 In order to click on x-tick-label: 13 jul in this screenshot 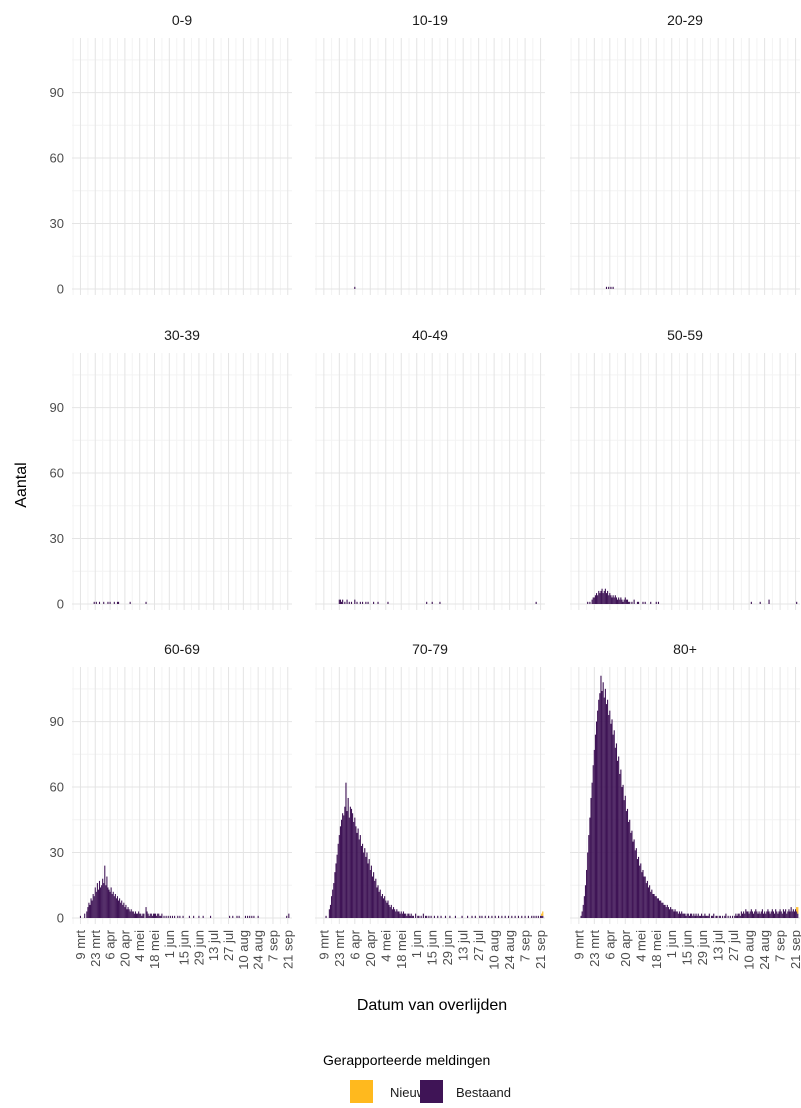, I will do `click(213, 945)`.